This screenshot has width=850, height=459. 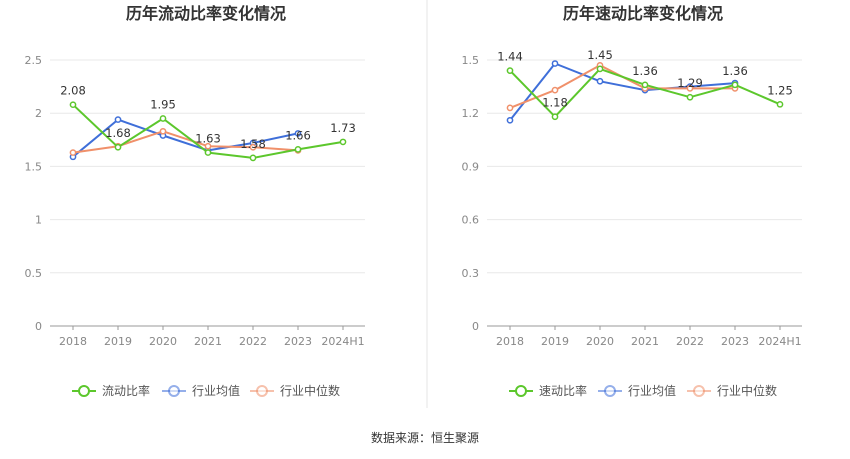 What do you see at coordinates (780, 90) in the screenshot?
I see `data-label: 1.25` at bounding box center [780, 90].